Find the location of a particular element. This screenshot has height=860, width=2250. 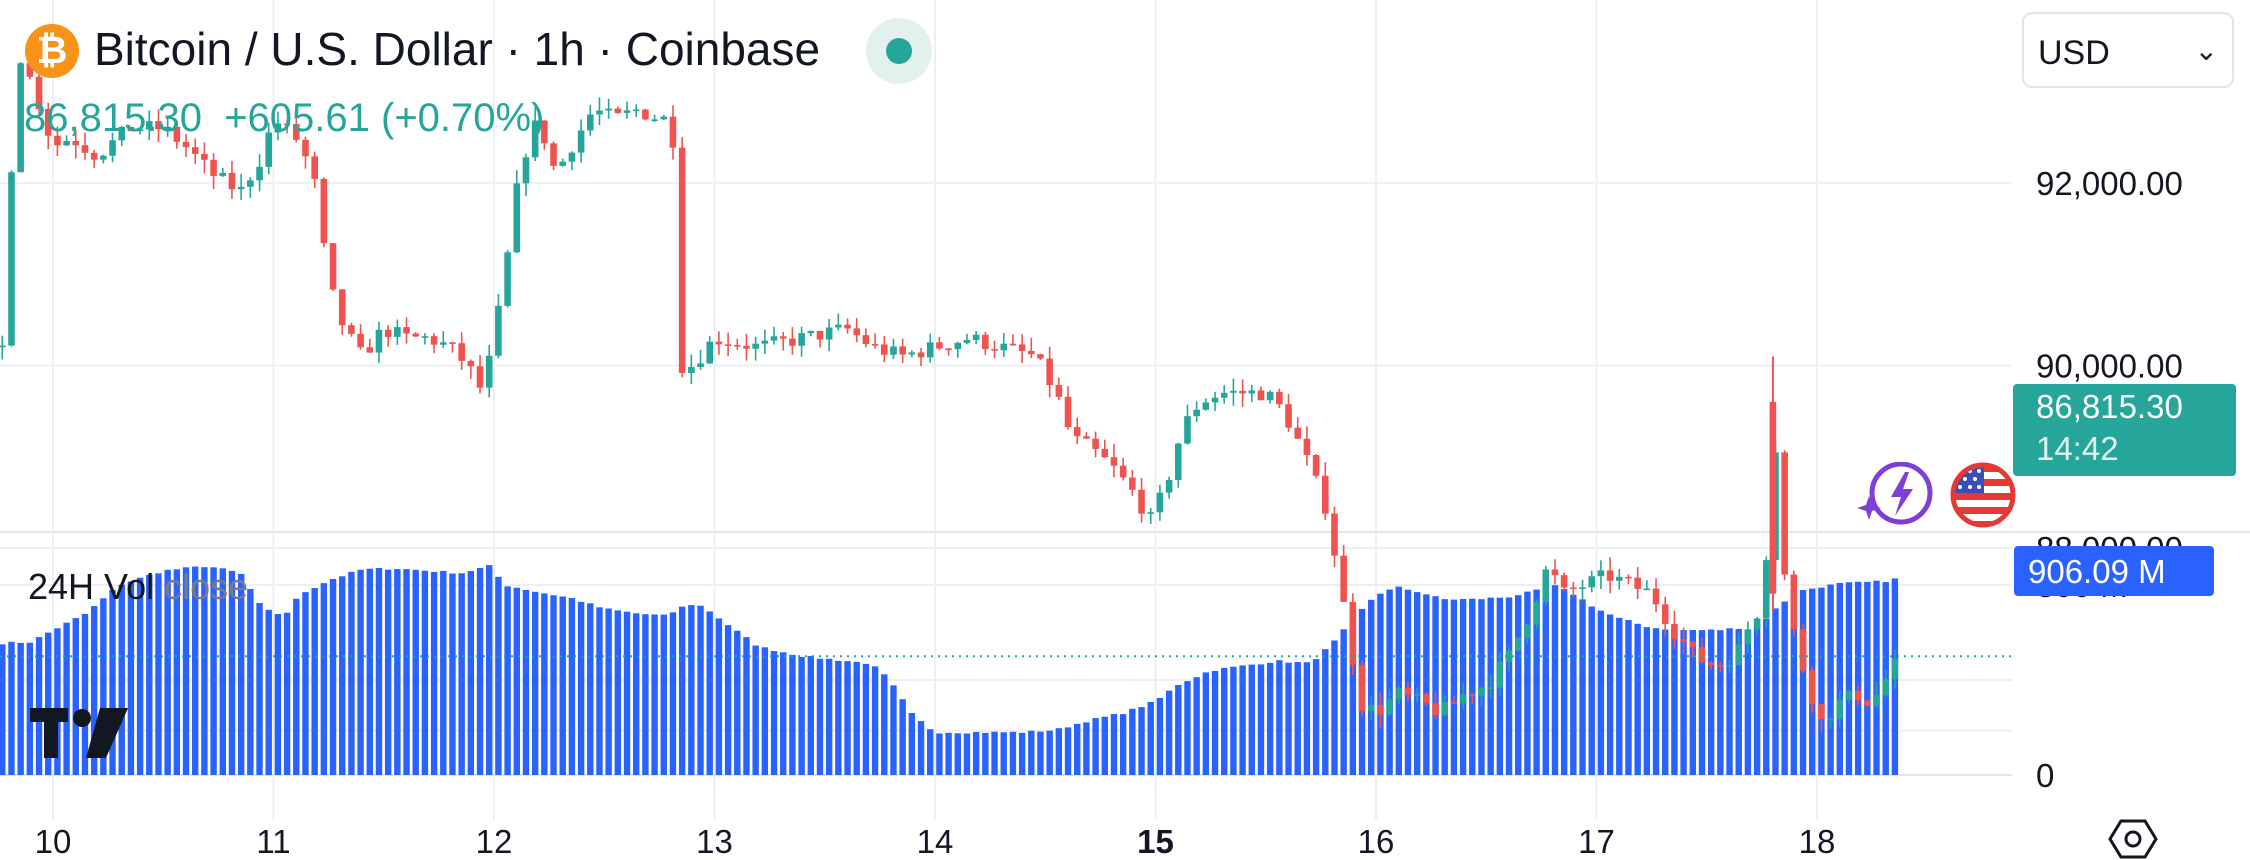

x-tick-label-12: 12 is located at coordinates (494, 841).